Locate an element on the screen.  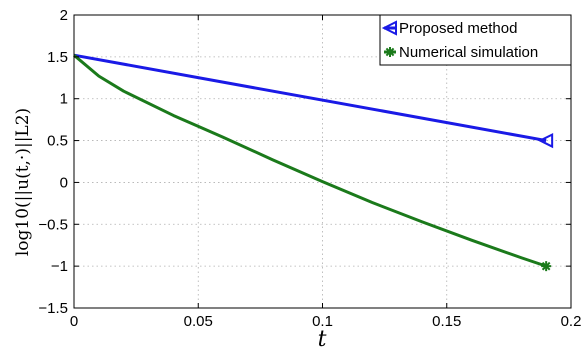
y-tick-label: 0.5 is located at coordinates (57, 141).